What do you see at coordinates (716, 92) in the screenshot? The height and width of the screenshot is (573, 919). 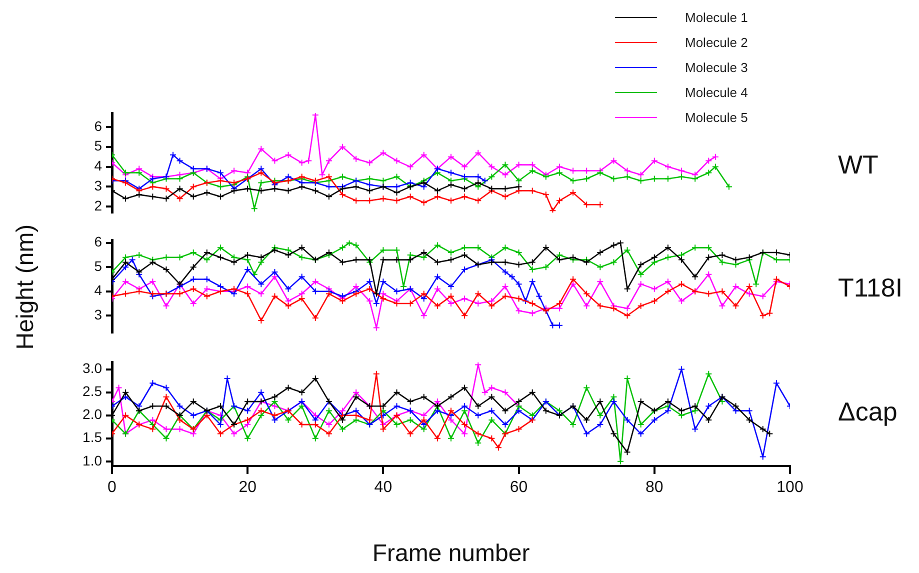 I see `legend-label: Molecule 4` at bounding box center [716, 92].